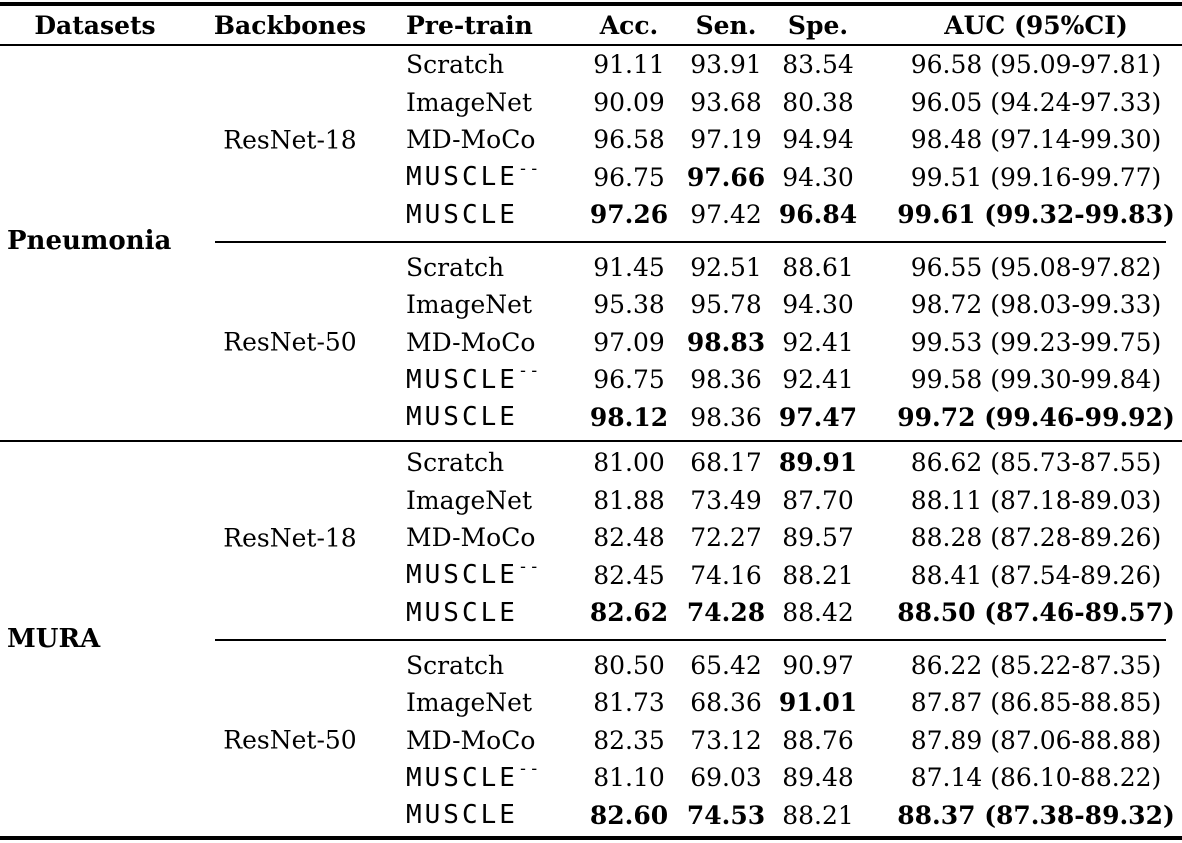 The image size is (1182, 843). I want to click on cell-acc: 81.00, so click(629, 463).